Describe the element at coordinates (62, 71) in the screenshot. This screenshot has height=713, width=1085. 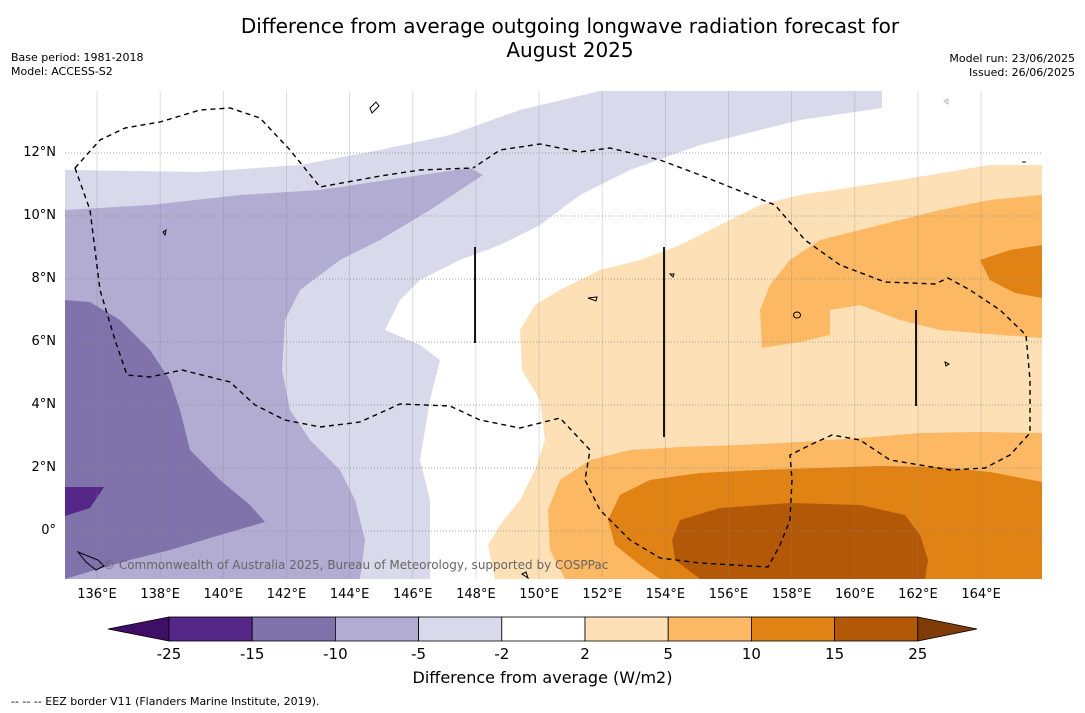
I see `model-name: Model: ACCESS-S2` at that location.